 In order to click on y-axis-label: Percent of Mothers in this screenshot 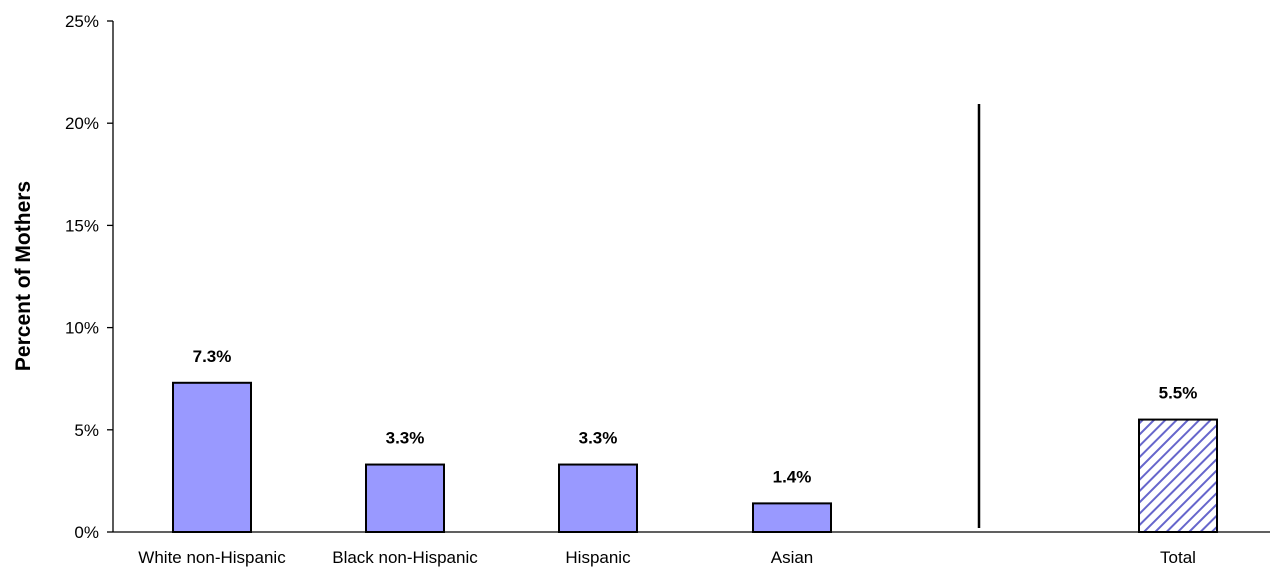, I will do `click(23, 276)`.